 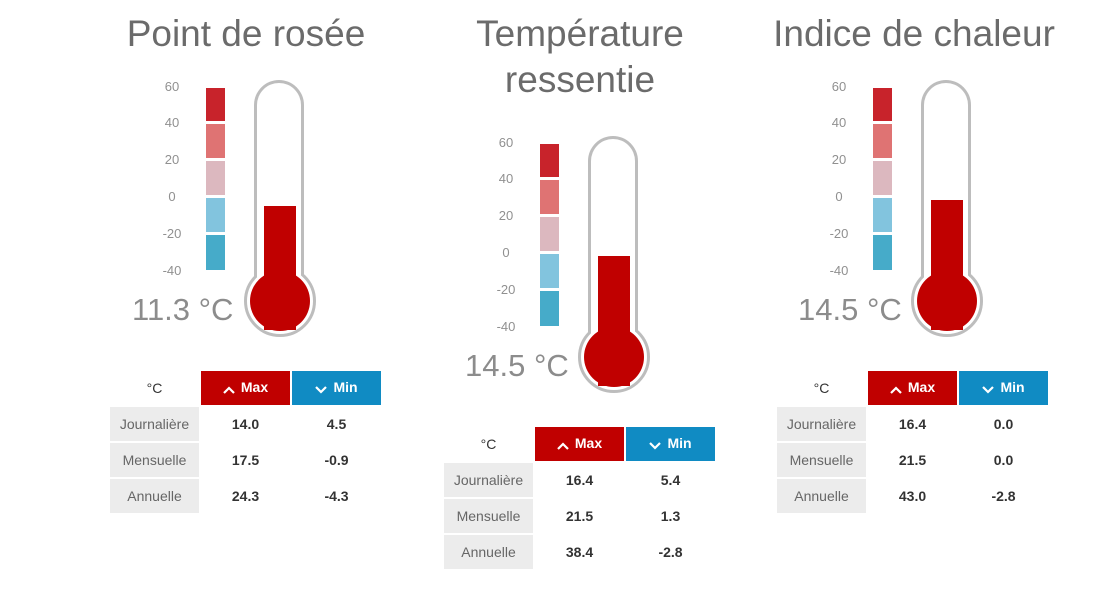 I want to click on table-row: Journalière 16.4 5.4, so click(x=579, y=480).